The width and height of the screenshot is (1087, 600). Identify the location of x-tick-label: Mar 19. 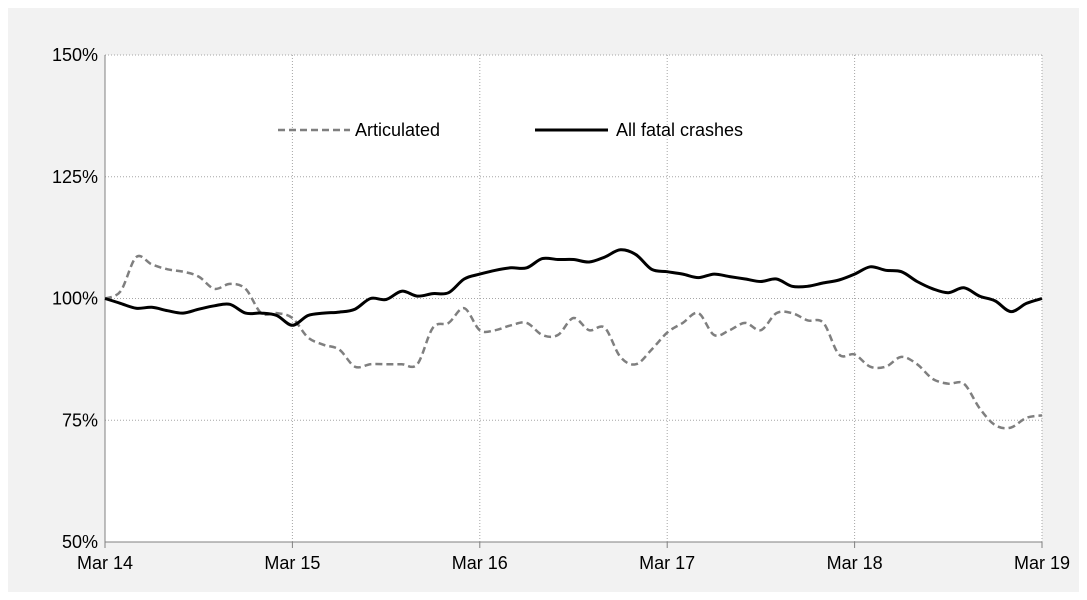
(1042, 563).